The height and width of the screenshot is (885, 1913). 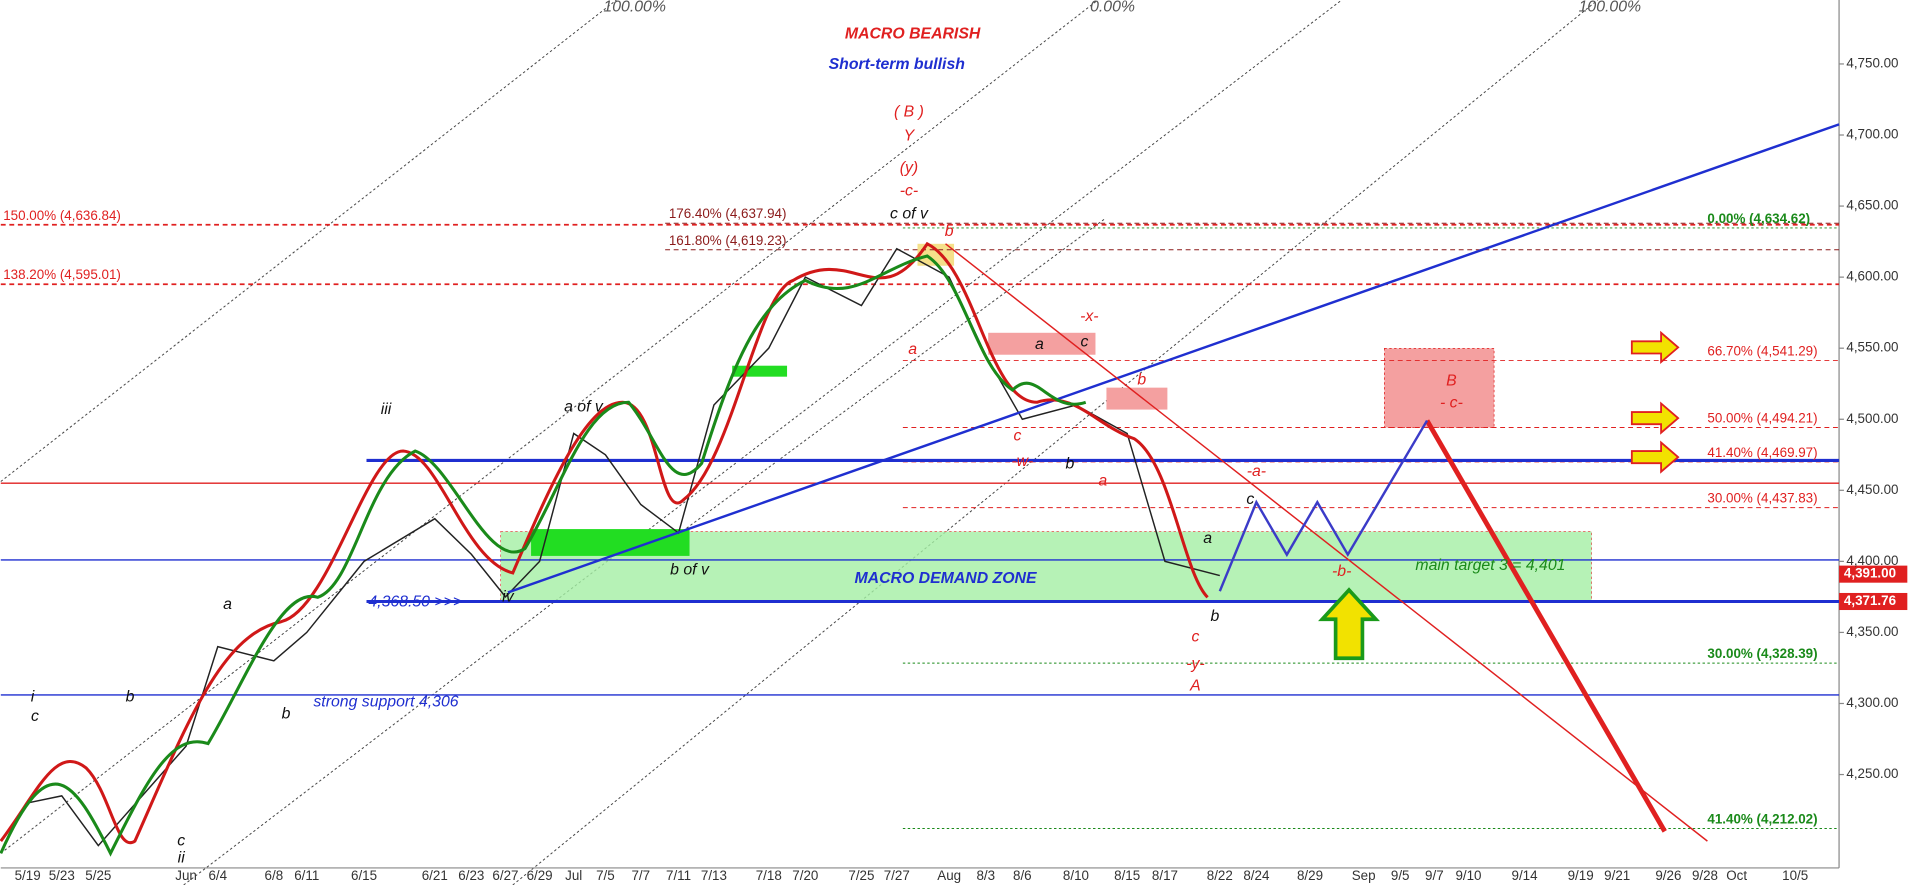 I want to click on arrows, so click(x=1499, y=495).